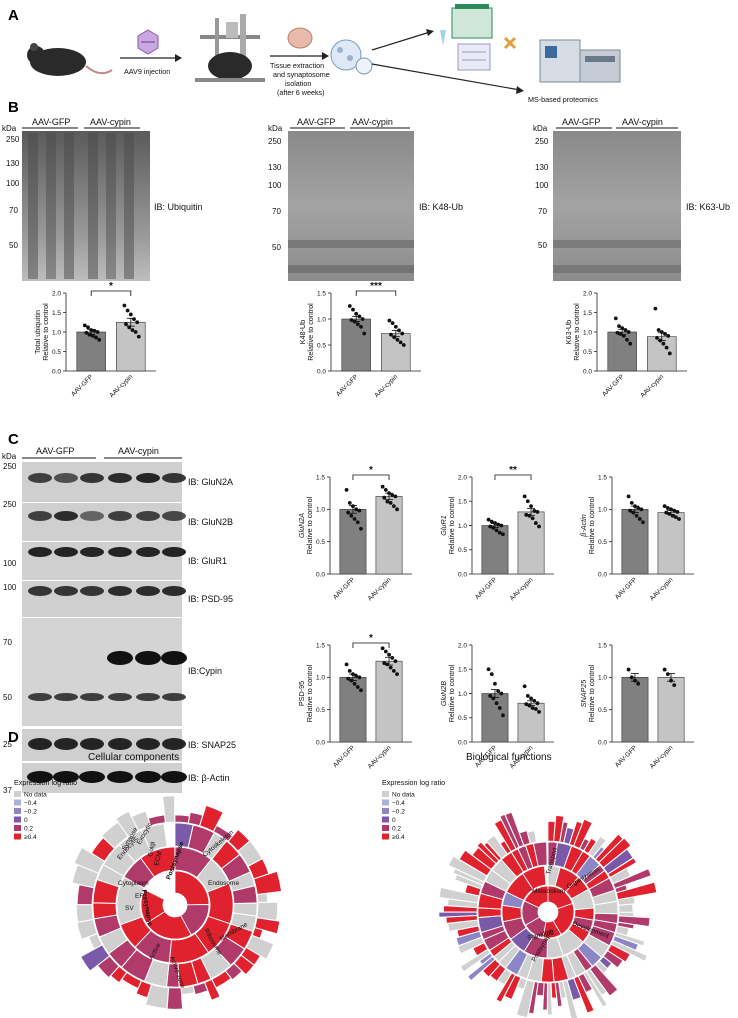  What do you see at coordinates (275, 185) in the screenshot?
I see `marker-100: 100` at bounding box center [275, 185].